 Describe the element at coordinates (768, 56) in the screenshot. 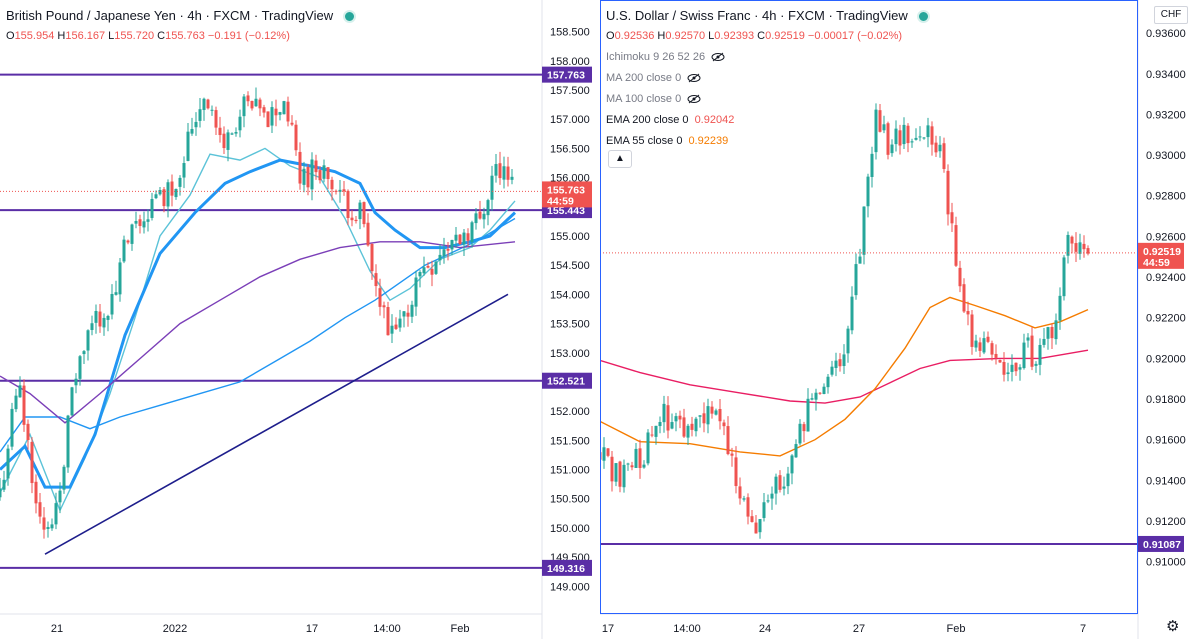

I see `indicator-ichimoku: Ichimoku 9 26 52 26` at that location.